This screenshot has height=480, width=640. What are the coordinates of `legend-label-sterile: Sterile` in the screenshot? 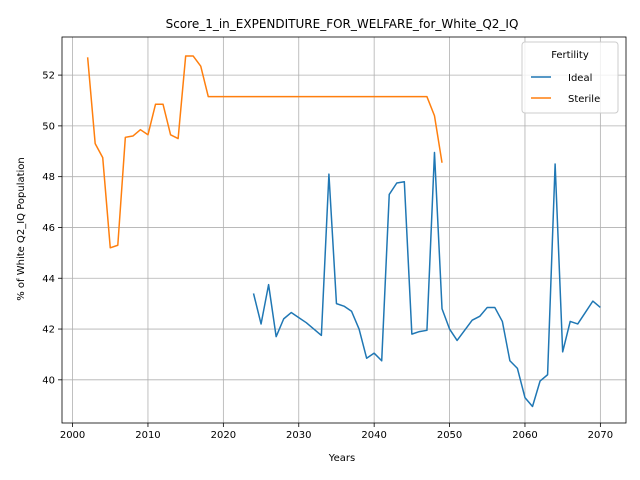 It's located at (584, 99).